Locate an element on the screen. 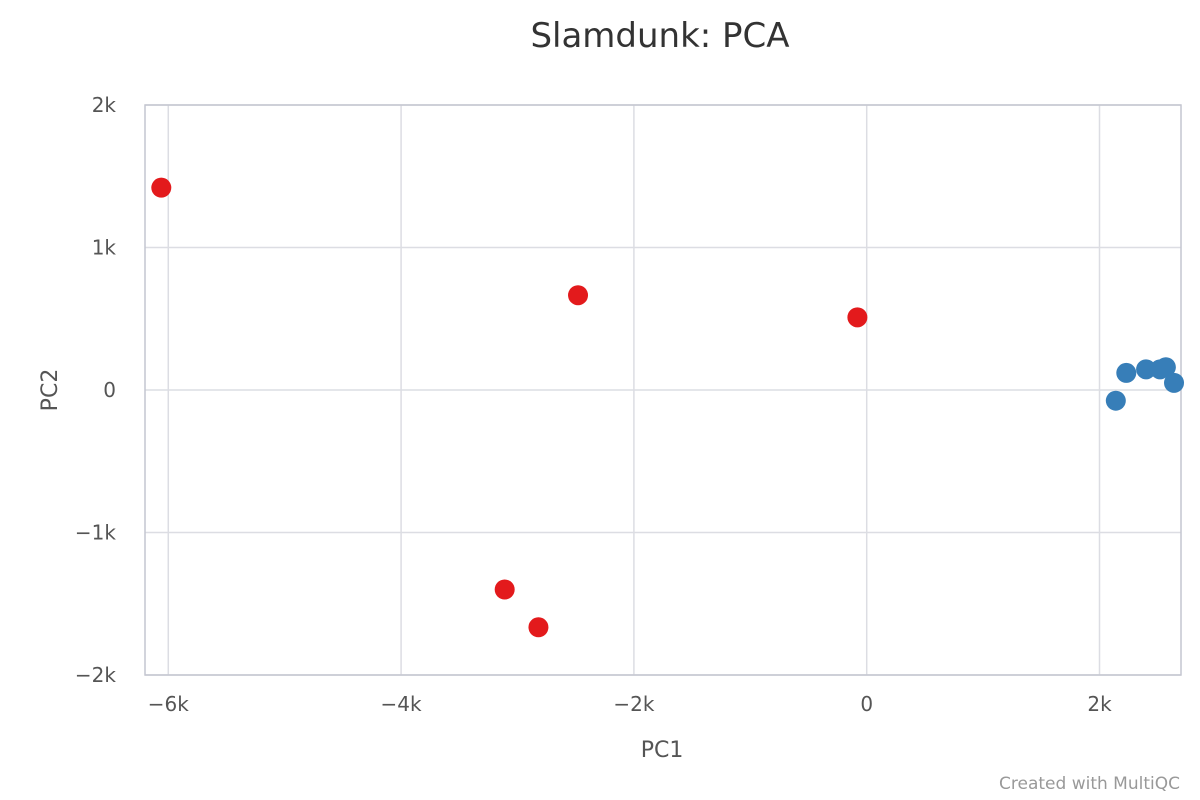 The width and height of the screenshot is (1200, 800). x-axis-title: PC1 is located at coordinates (662, 750).